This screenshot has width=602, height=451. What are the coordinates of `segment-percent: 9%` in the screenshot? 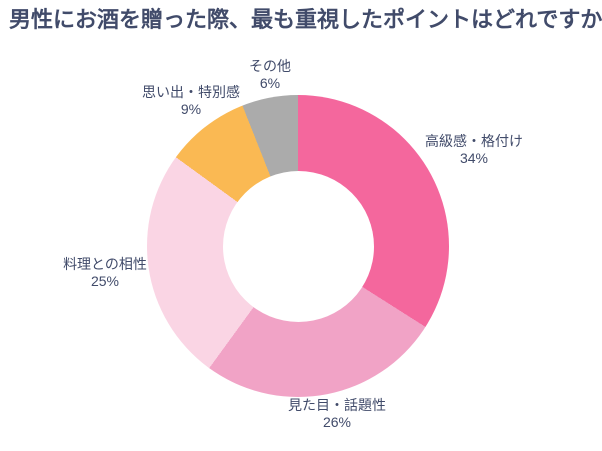 It's located at (191, 109).